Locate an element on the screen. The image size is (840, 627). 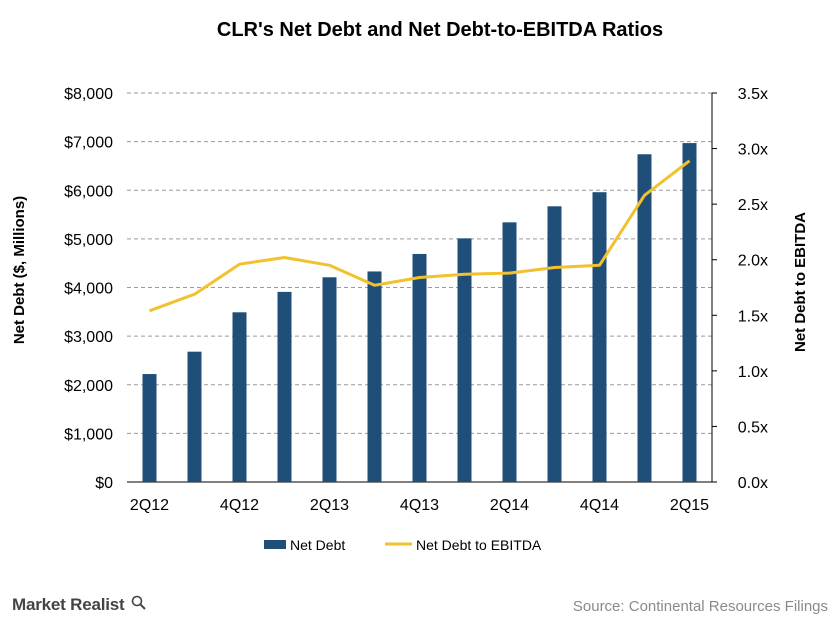
bar-2Q13 is located at coordinates (329, 379).